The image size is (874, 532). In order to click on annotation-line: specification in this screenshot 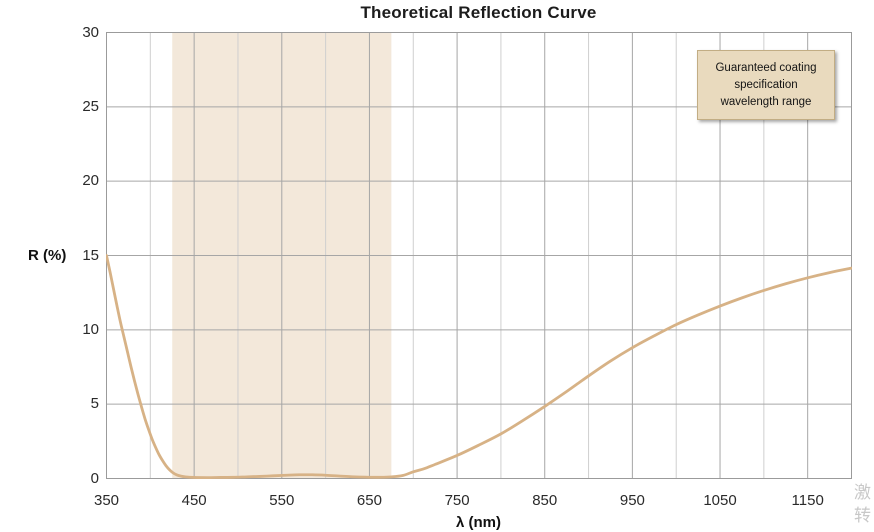, I will do `click(766, 84)`.